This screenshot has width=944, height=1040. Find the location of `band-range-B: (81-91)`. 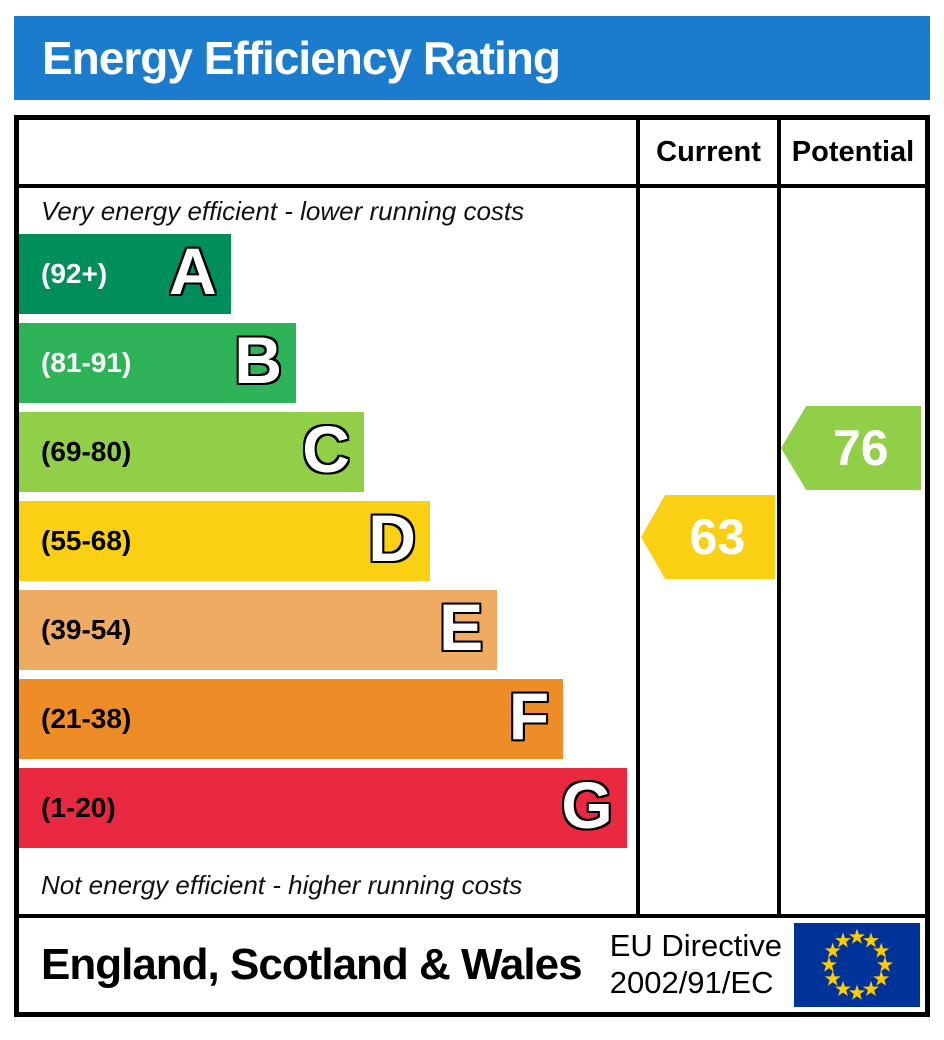

band-range-B: (81-91) is located at coordinates (86, 362).